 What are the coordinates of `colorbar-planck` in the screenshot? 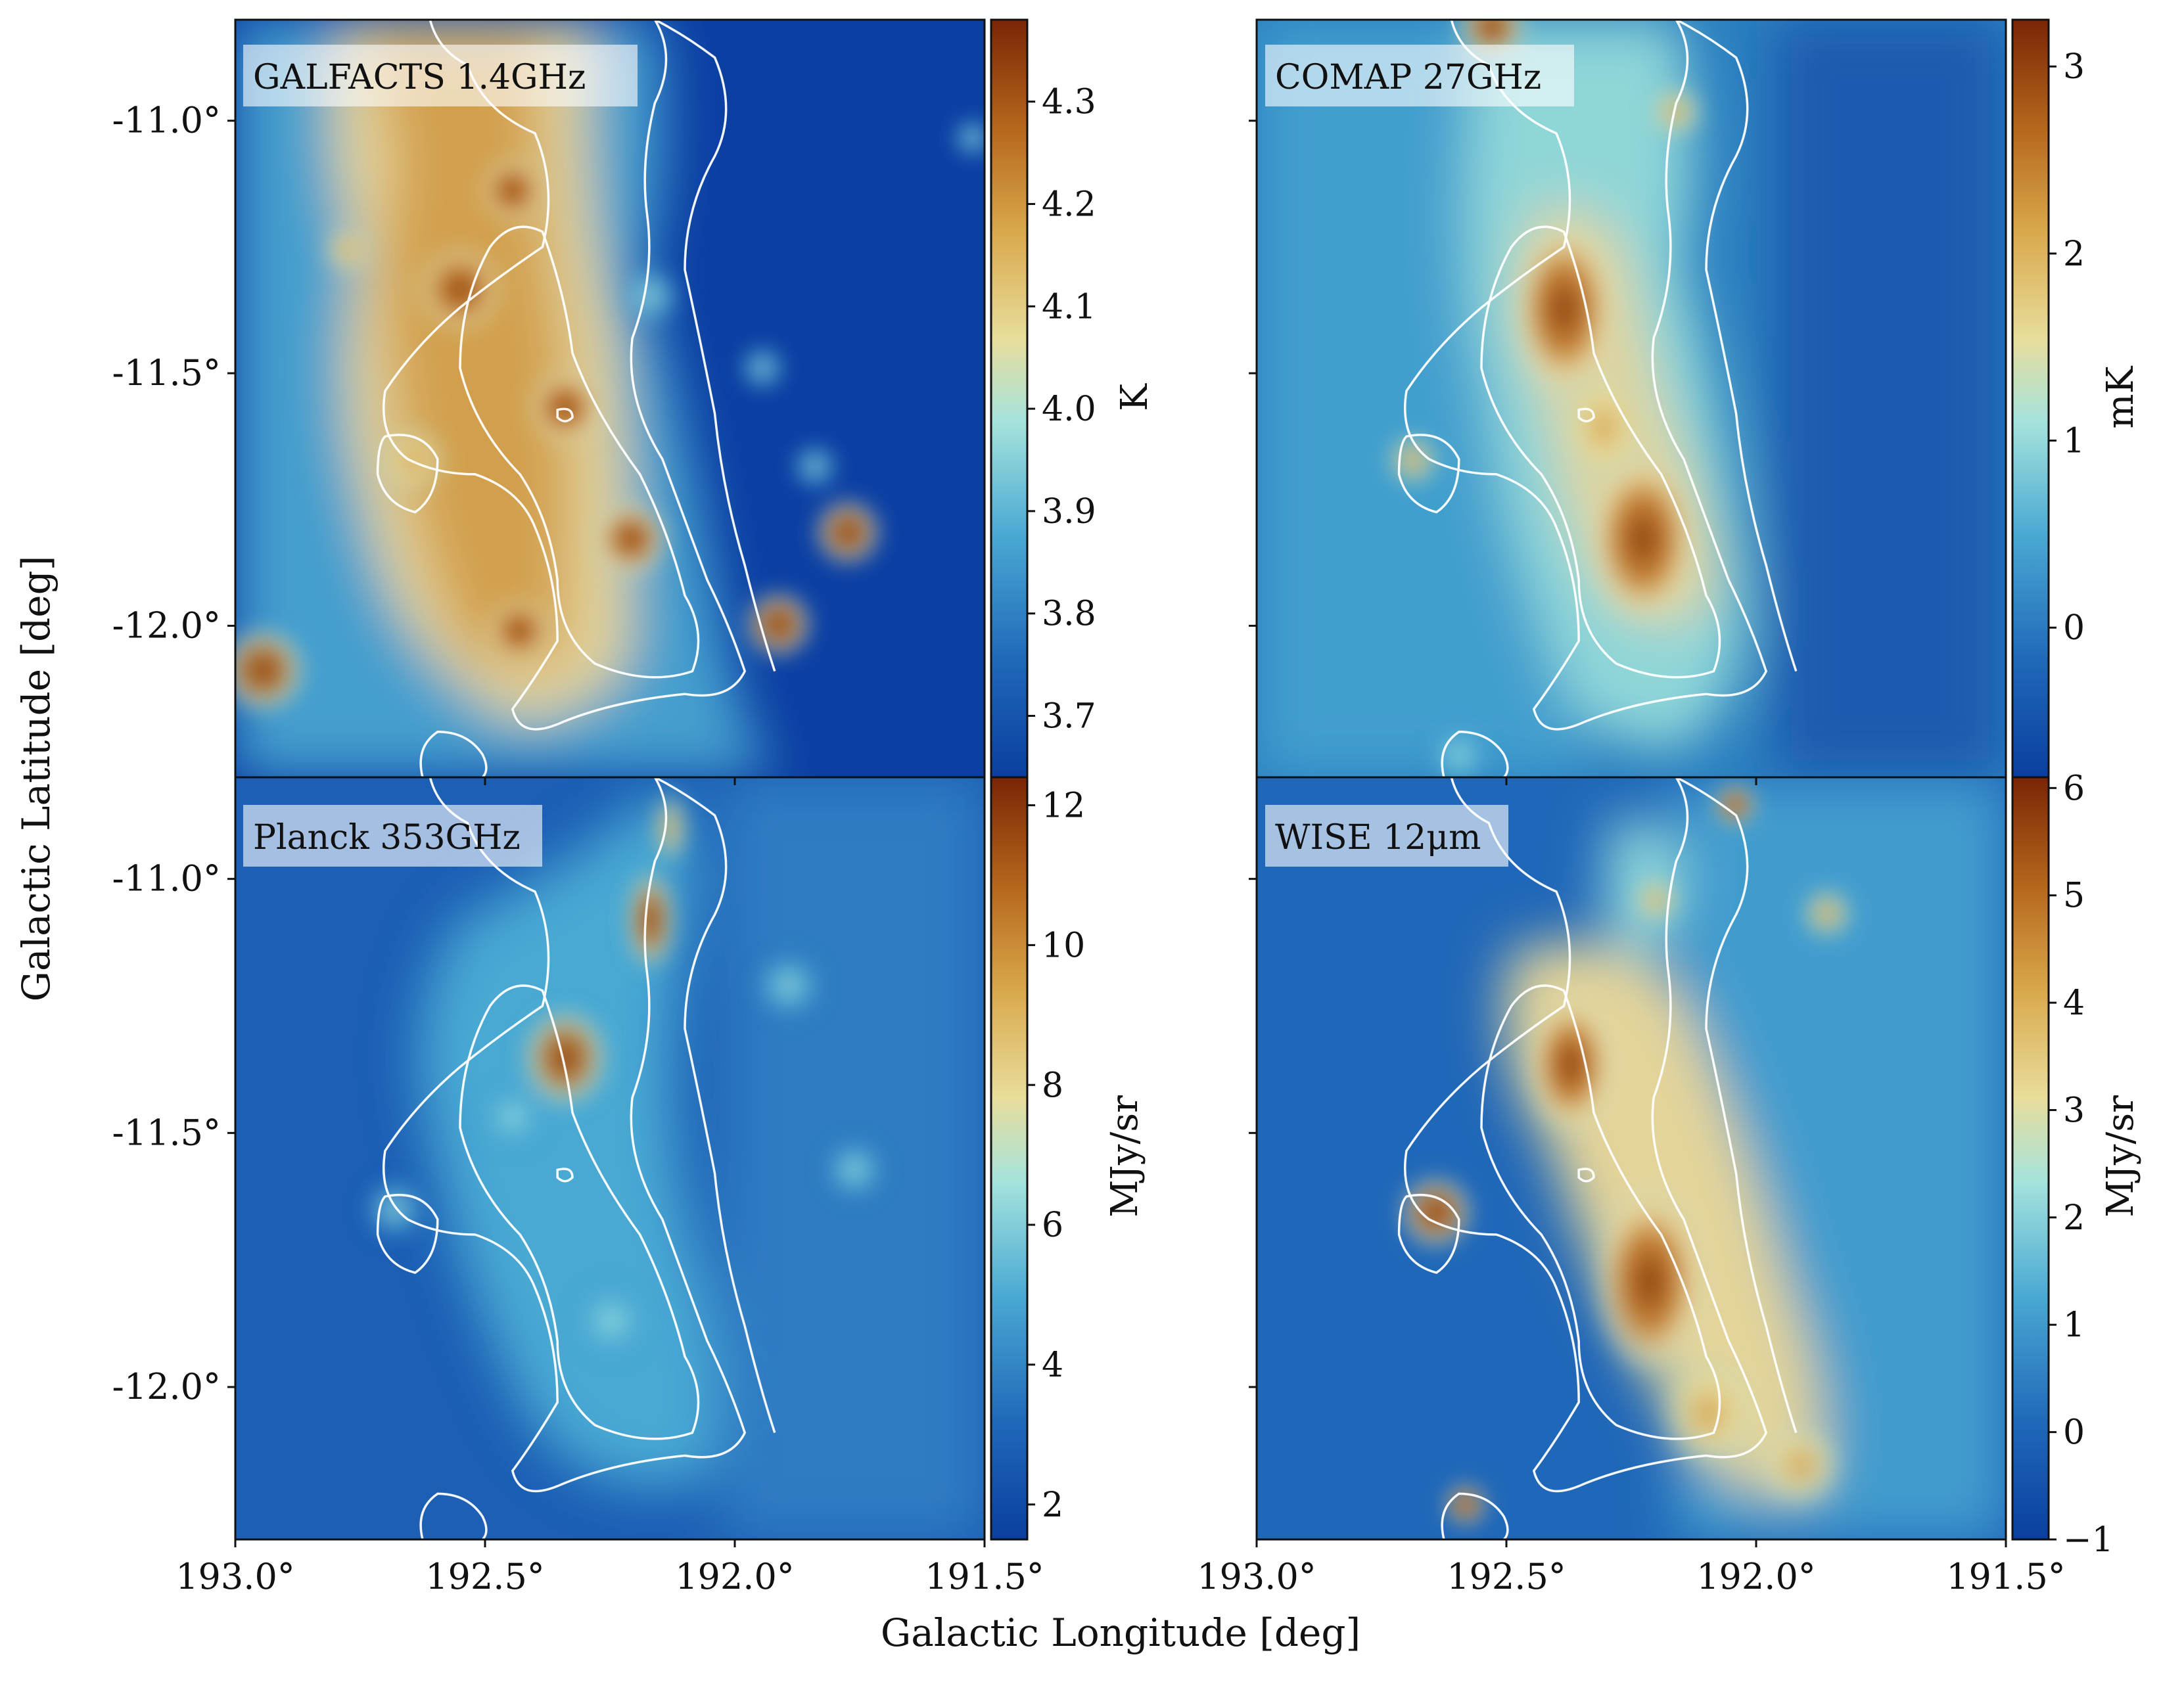 It's located at (1009, 1158).